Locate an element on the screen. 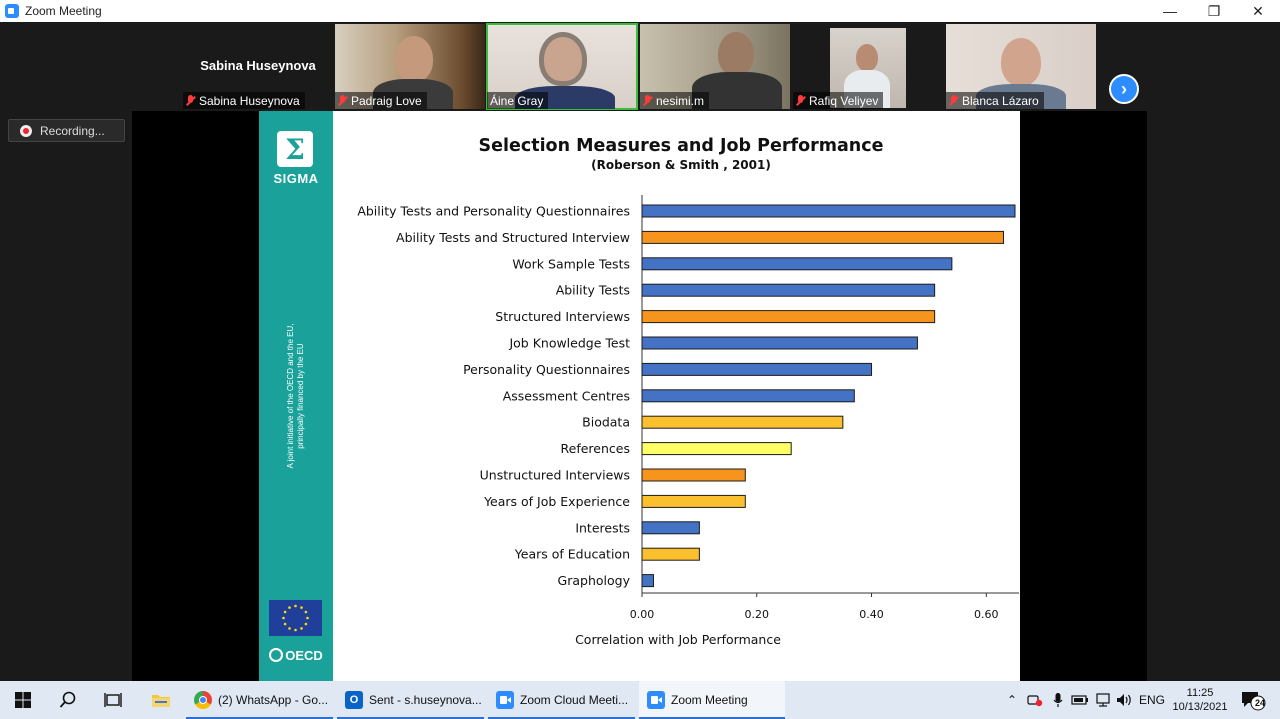 The image size is (1280, 719). category-label: Biodata is located at coordinates (606, 422).